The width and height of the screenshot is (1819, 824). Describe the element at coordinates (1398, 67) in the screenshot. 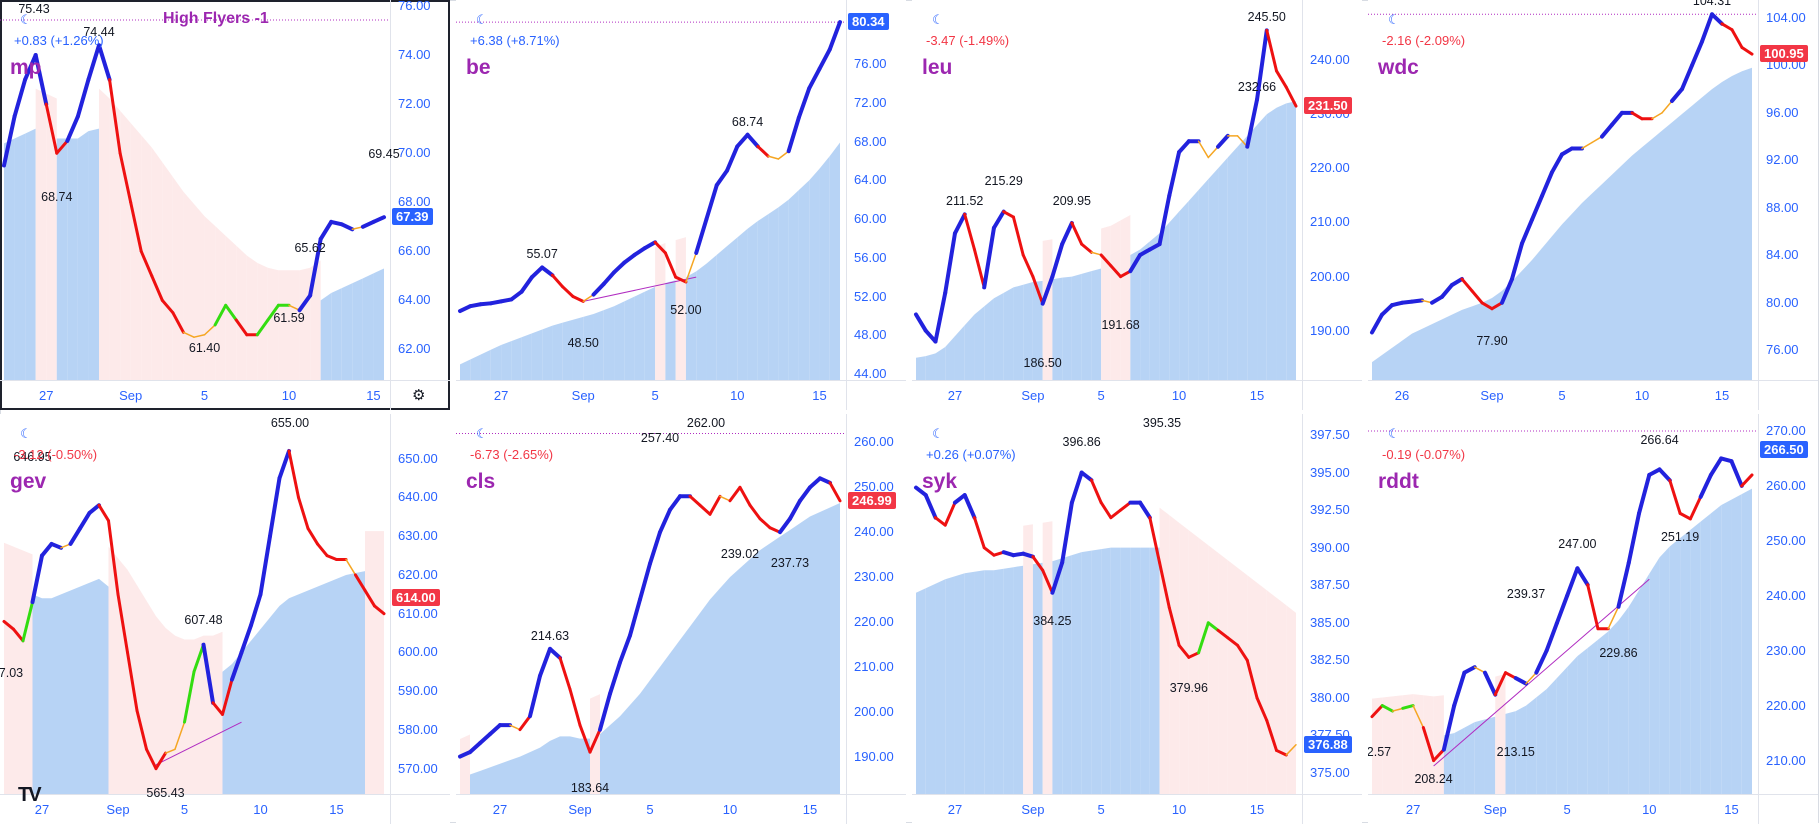

I see `symbol-label: wdc` at that location.